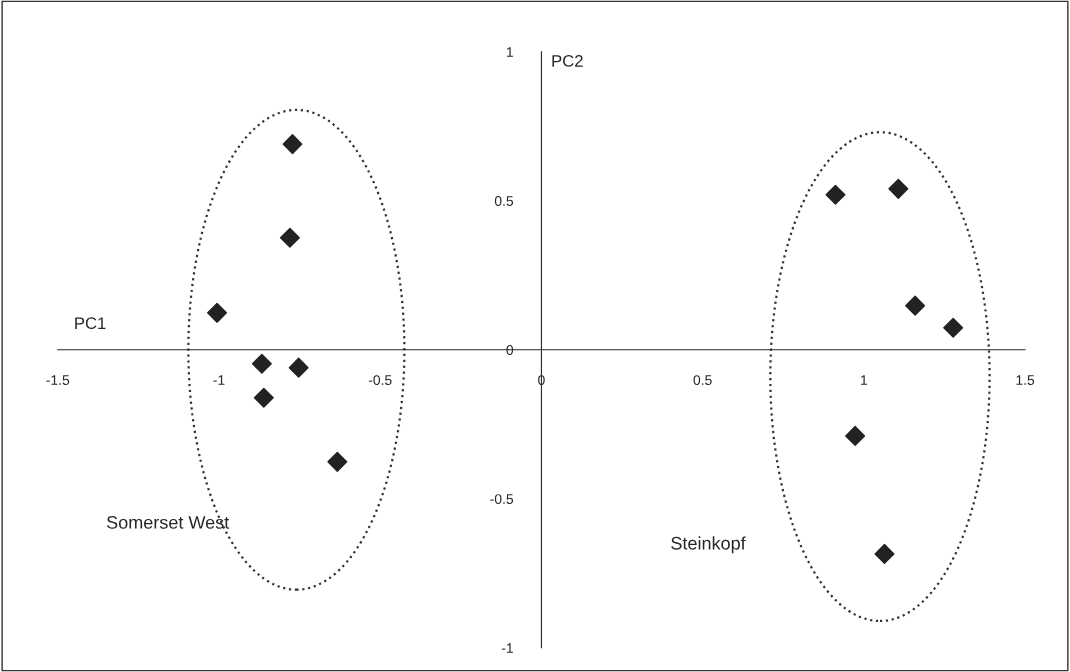 Image resolution: width=1070 pixels, height=672 pixels. I want to click on x-tick-label: 1.5, so click(1025, 380).